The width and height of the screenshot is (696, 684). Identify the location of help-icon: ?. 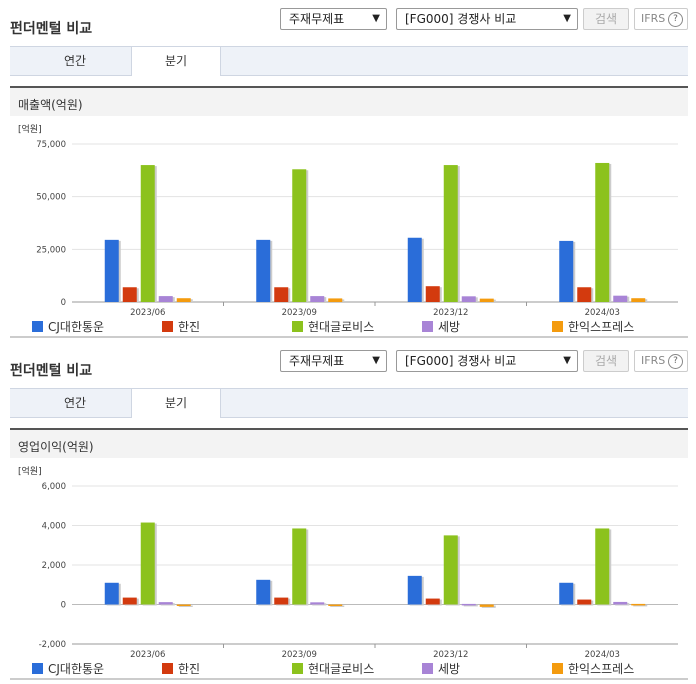
(675, 361).